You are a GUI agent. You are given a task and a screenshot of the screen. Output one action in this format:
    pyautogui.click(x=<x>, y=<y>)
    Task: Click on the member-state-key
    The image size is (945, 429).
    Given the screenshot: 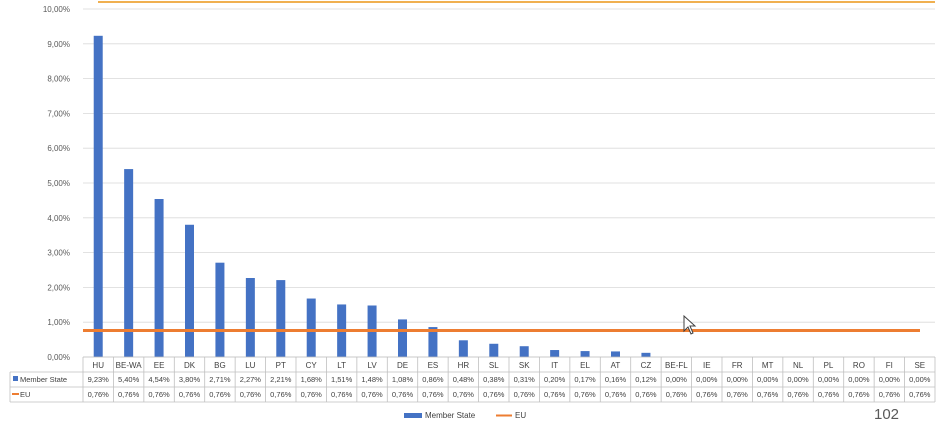 What is the action you would take?
    pyautogui.click(x=15, y=378)
    